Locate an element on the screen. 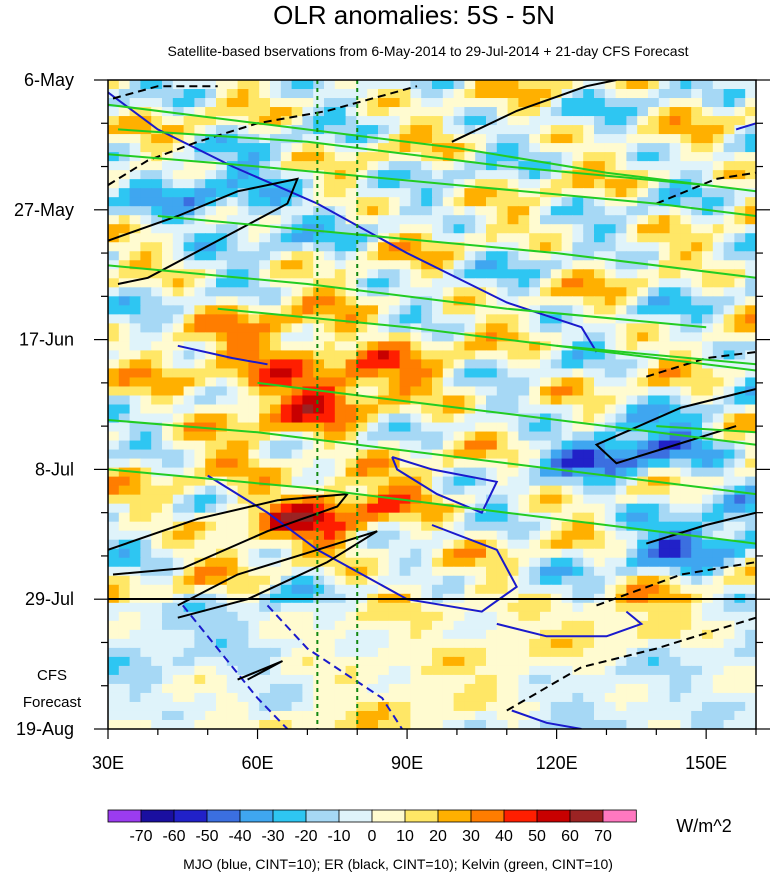 Image resolution: width=774 pixels, height=878 pixels. mjo-contour is located at coordinates (745, 126).